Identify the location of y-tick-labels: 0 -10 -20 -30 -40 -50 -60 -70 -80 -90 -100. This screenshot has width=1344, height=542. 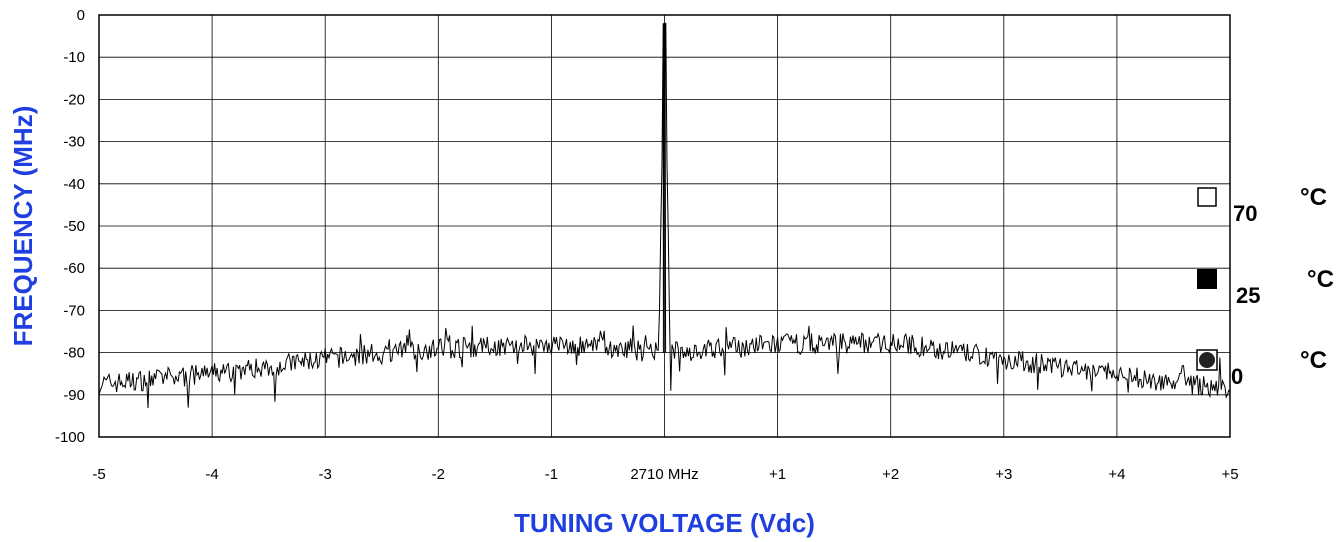
(70, 226).